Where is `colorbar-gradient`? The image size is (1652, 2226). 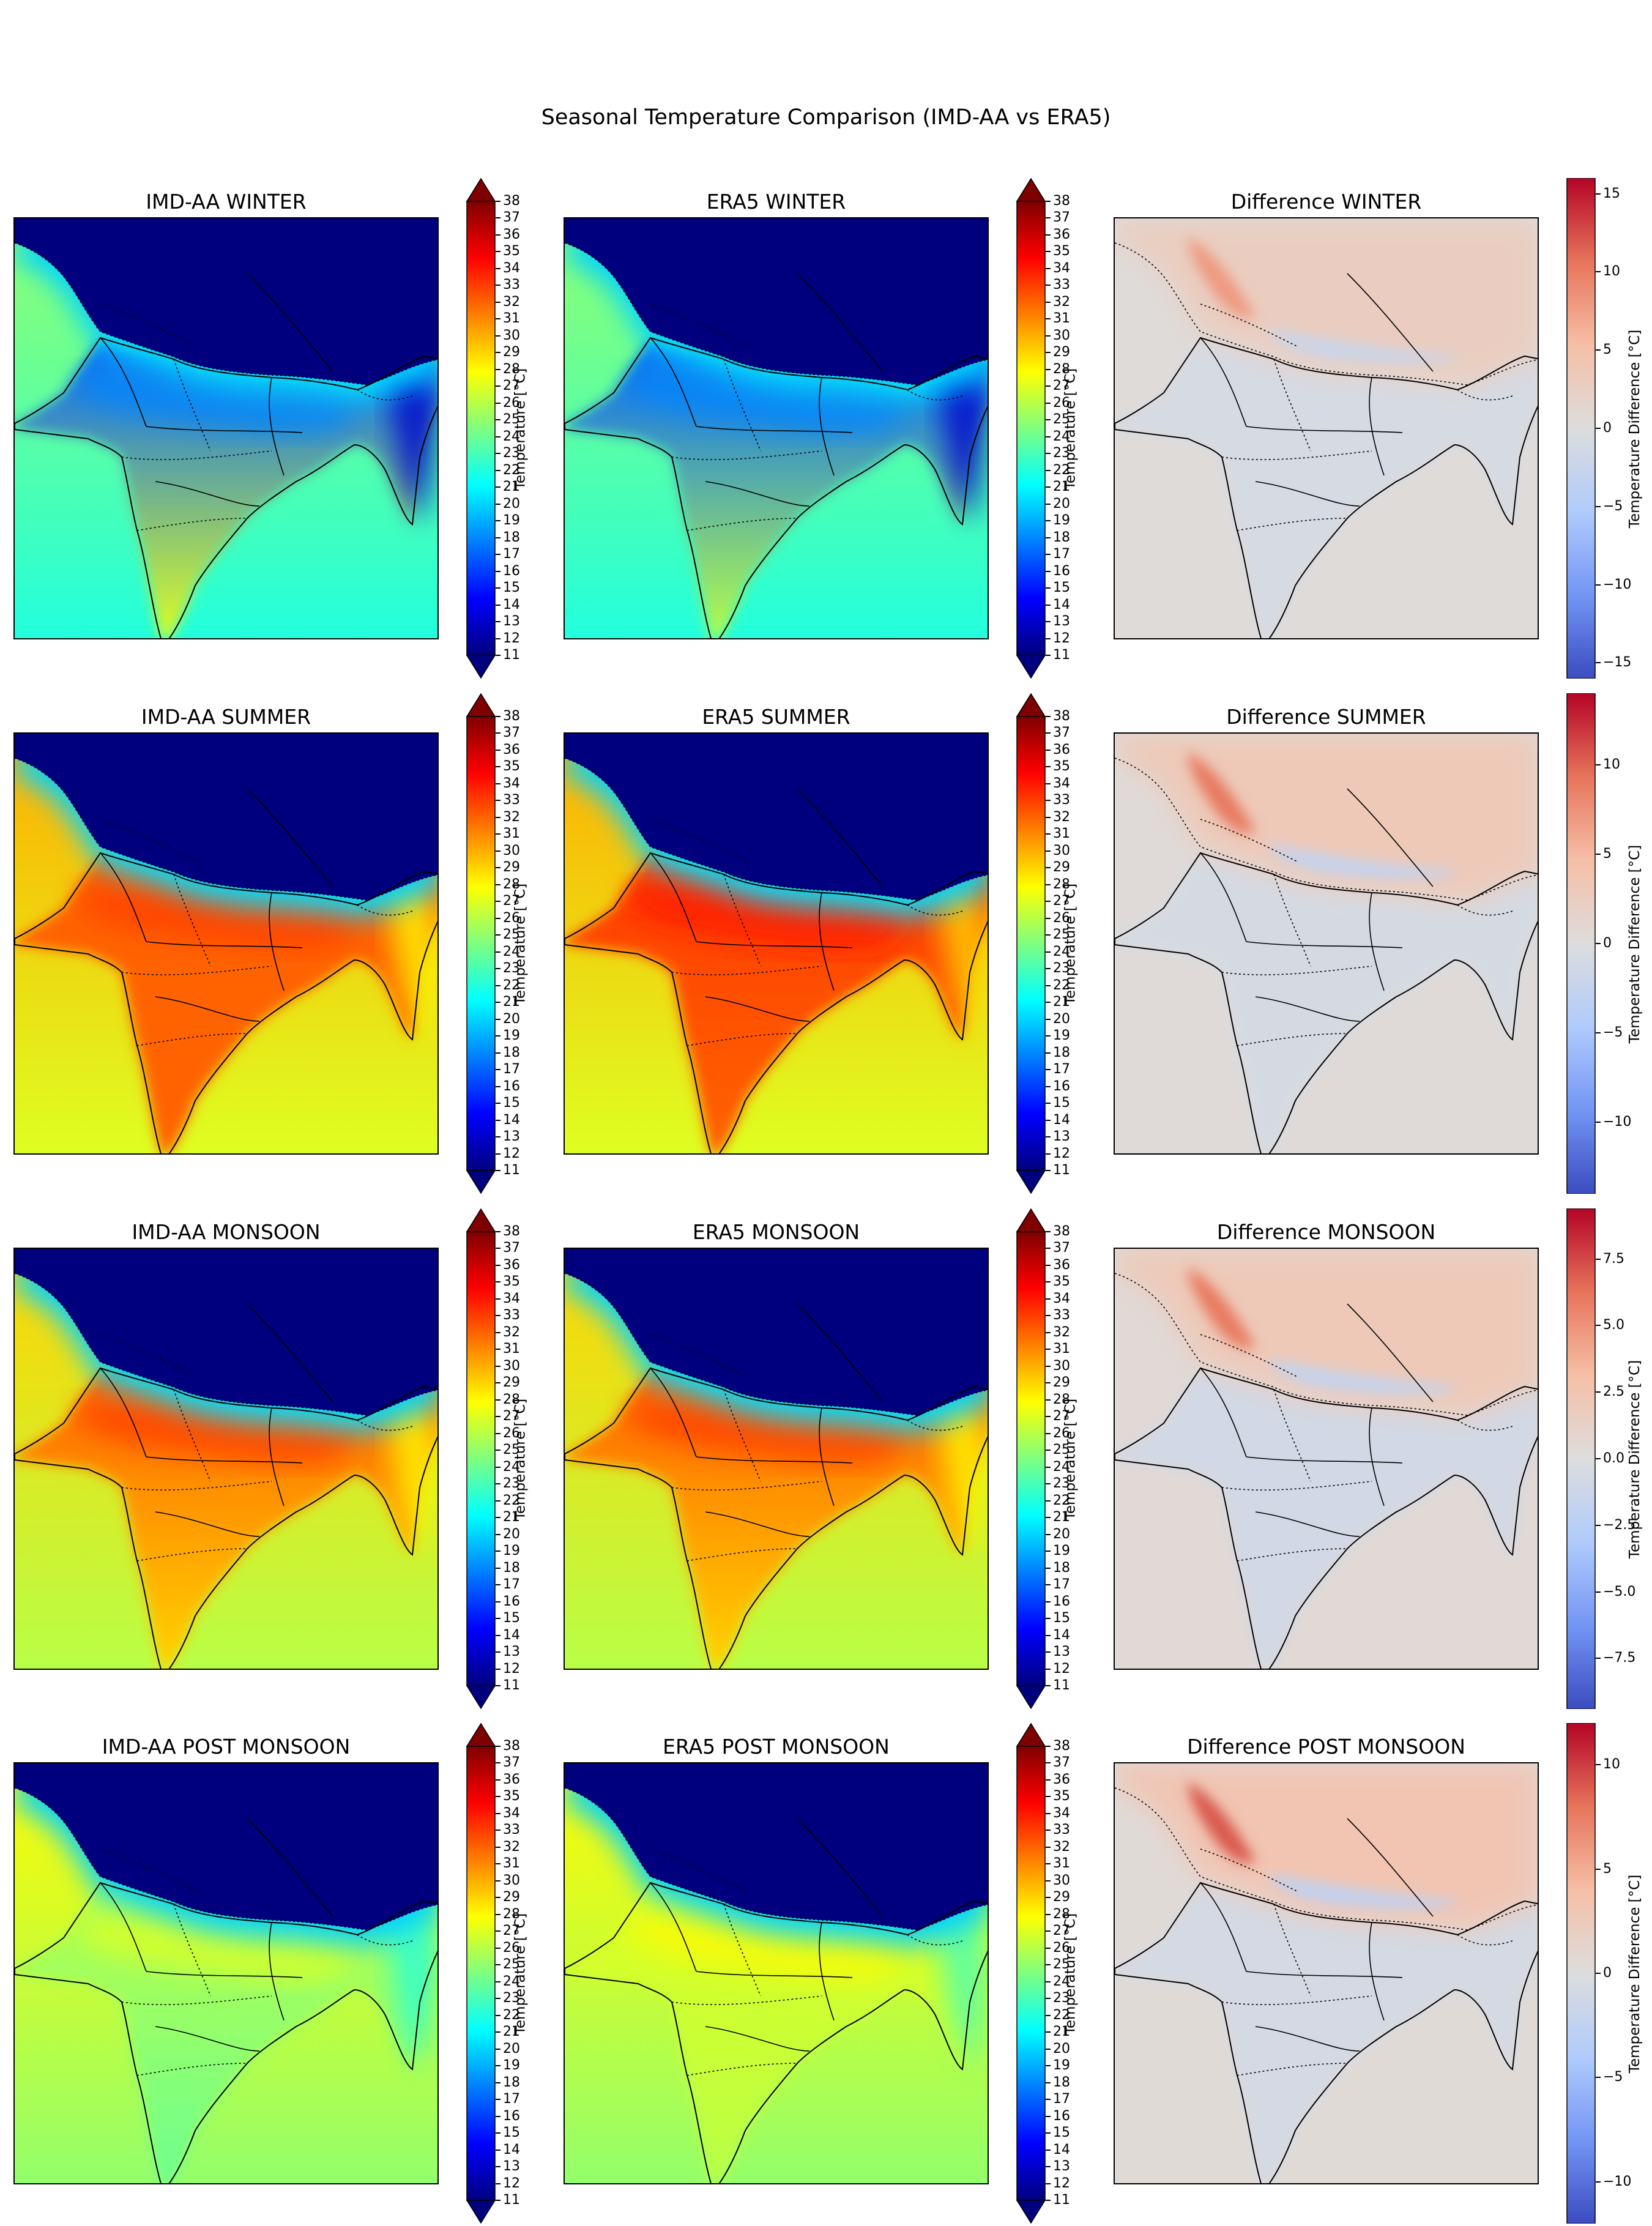
colorbar-gradient is located at coordinates (1581, 1459).